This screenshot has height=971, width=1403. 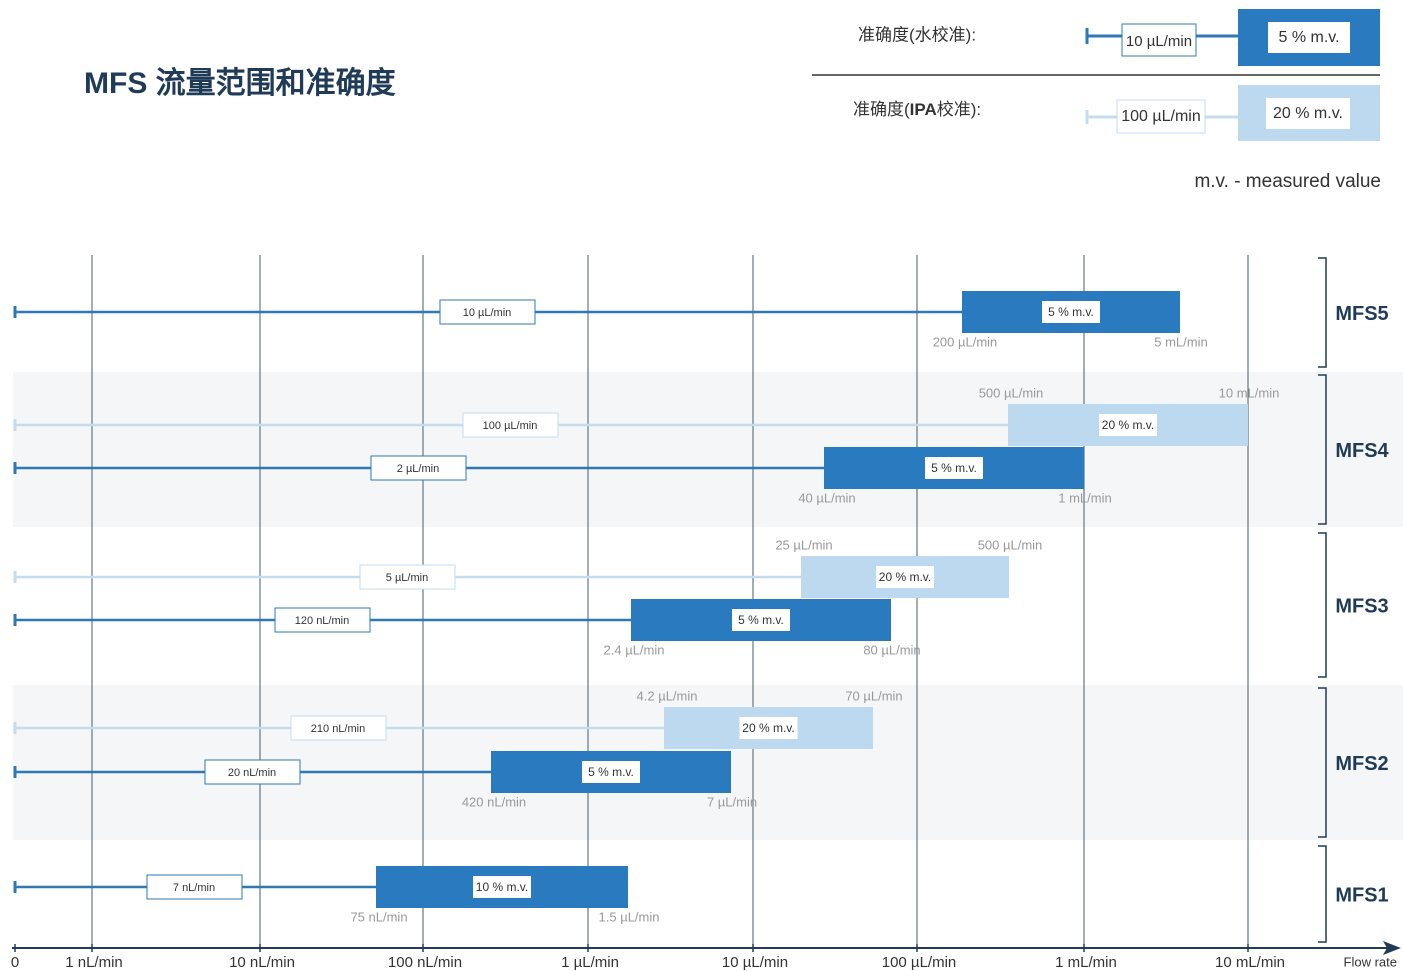 I want to click on axis-title: Flow rate, so click(x=1370, y=961).